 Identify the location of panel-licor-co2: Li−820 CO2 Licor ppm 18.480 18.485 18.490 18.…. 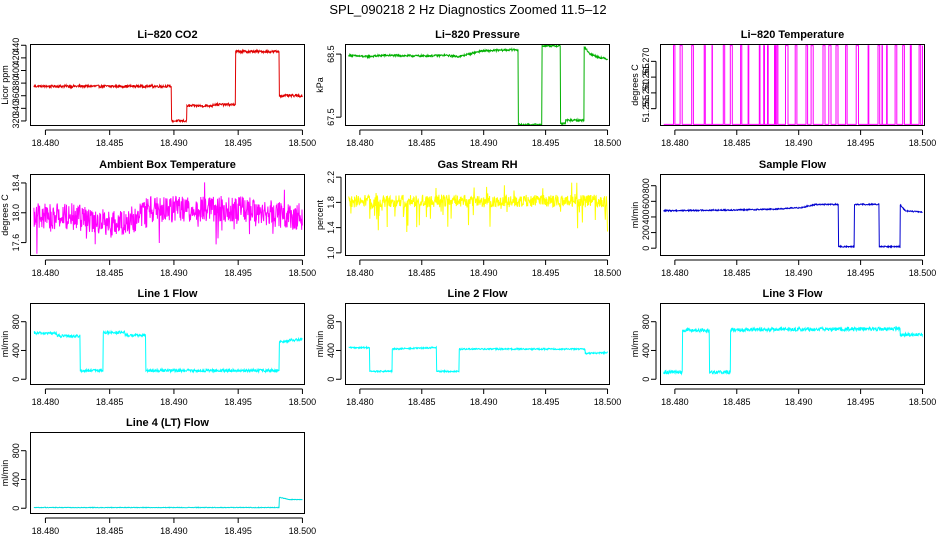
(158, 88).